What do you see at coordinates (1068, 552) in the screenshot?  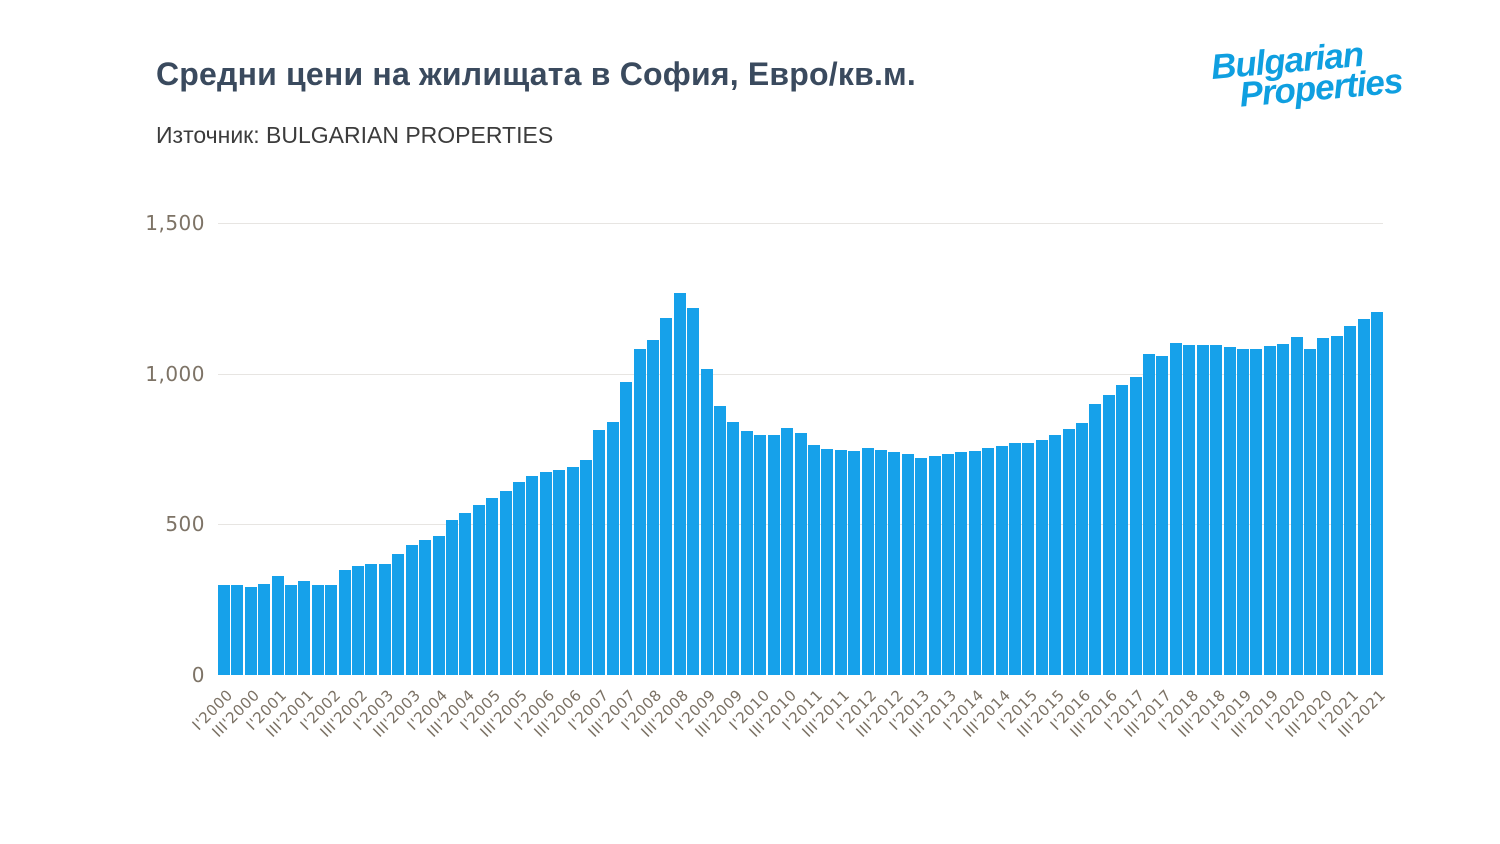 I see `bar-IV'2015` at bounding box center [1068, 552].